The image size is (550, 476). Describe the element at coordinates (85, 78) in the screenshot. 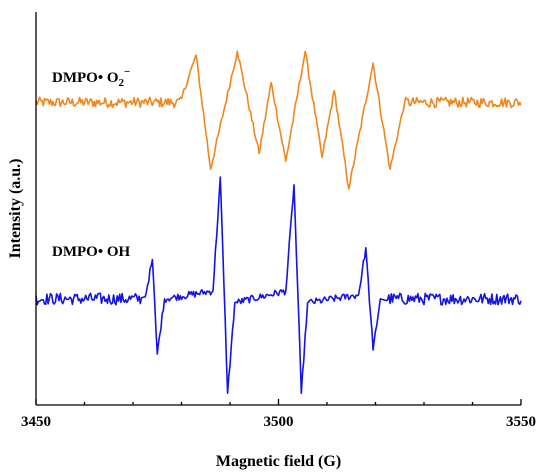

I see `series-label-main: DMPO• O` at that location.